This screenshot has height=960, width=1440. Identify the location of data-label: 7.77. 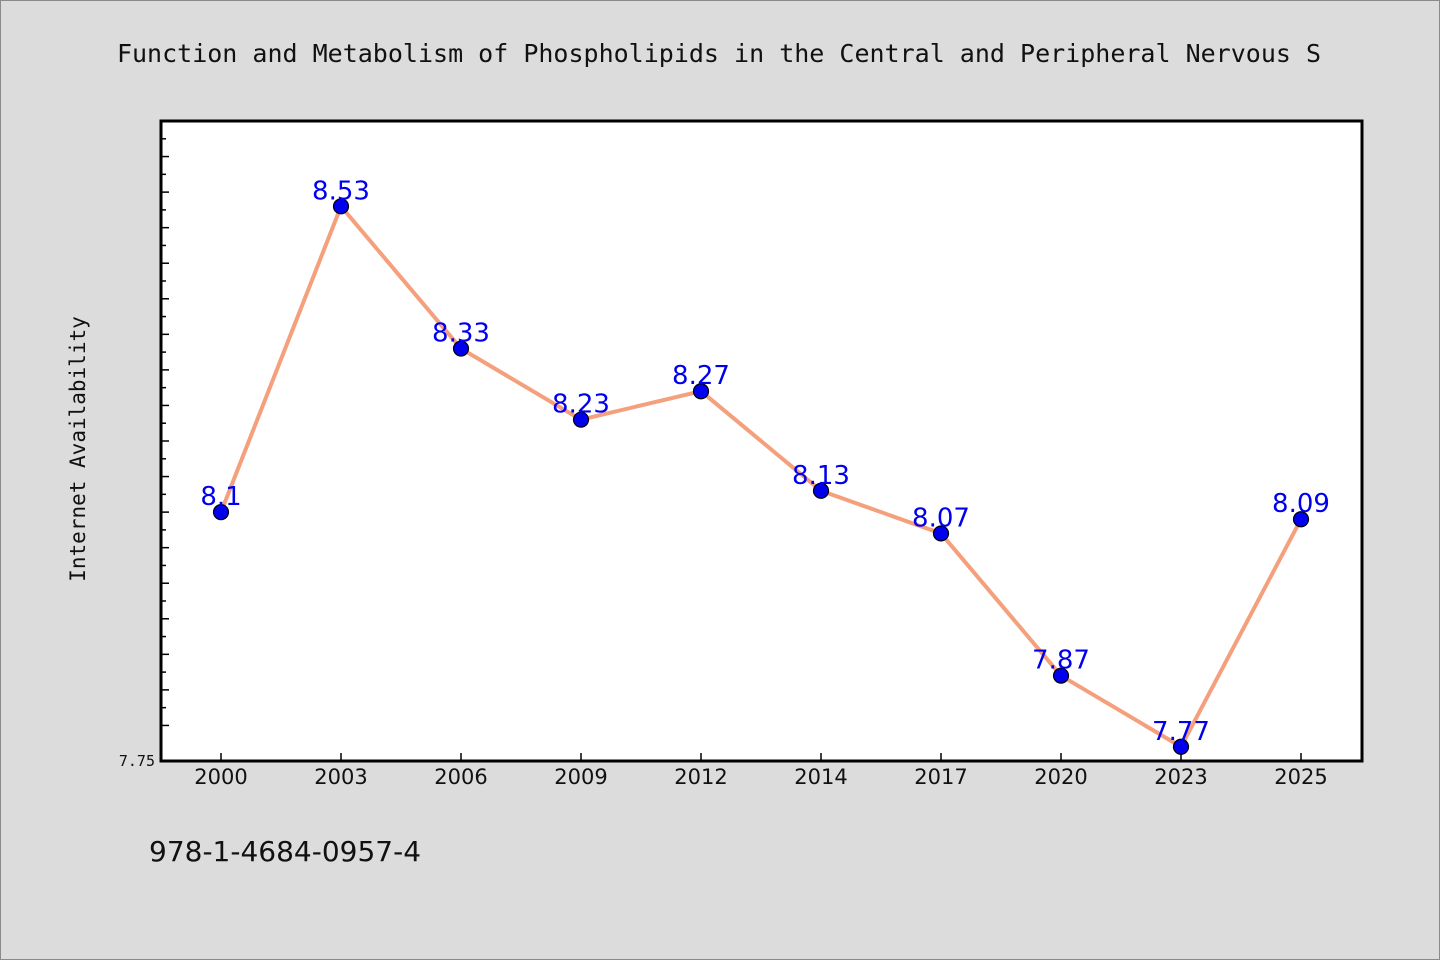
(1181, 732).